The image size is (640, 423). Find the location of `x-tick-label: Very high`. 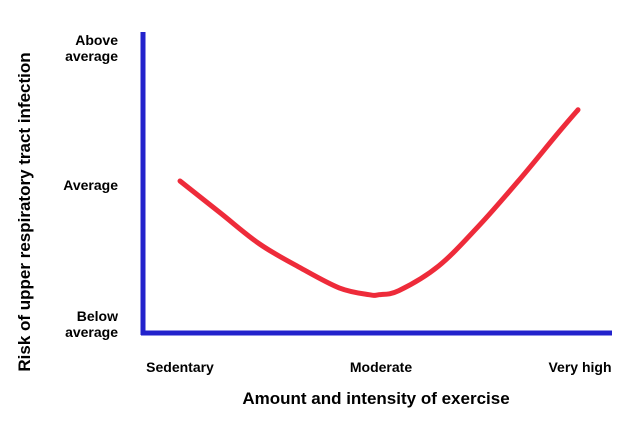

x-tick-label: Very high is located at coordinates (579, 367).